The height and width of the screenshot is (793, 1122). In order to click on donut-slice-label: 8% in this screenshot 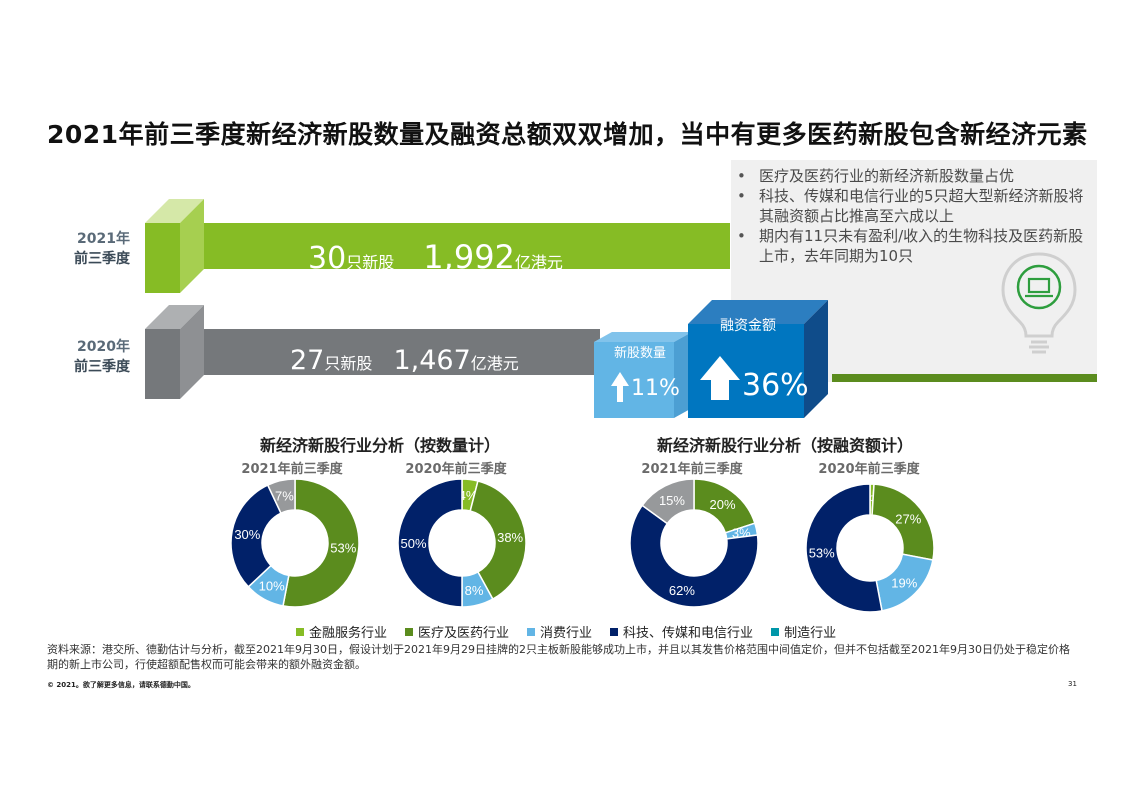, I will do `click(474, 590)`.